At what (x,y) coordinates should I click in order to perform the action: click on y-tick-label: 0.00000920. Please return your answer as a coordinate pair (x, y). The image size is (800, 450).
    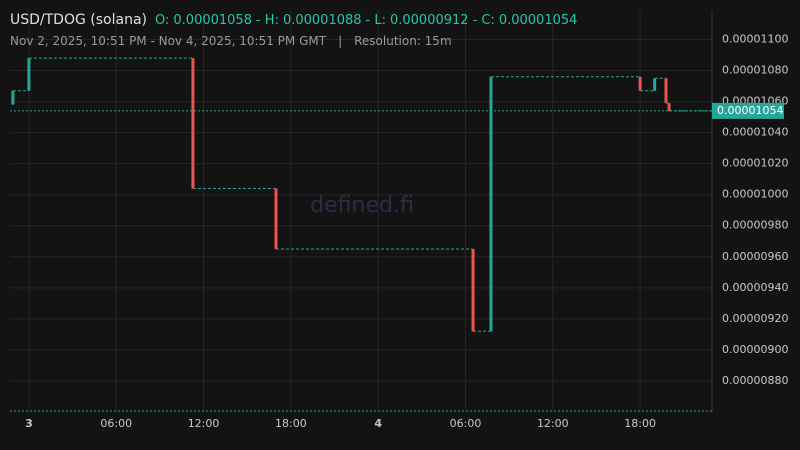
    Looking at the image, I should click on (755, 318).